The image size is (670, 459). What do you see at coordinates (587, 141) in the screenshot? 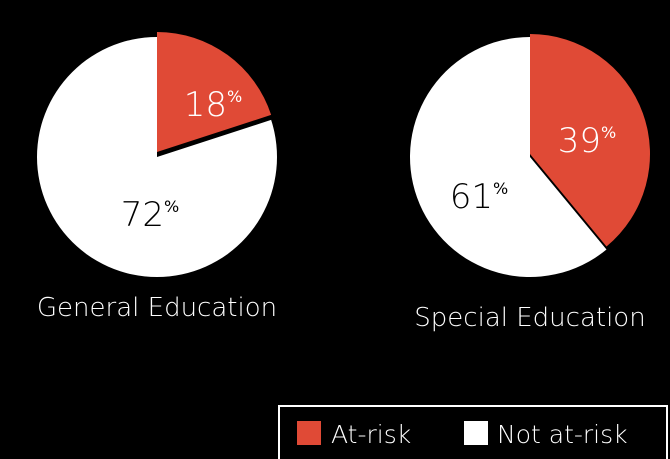
I see `data-label-at-risk: 39%` at bounding box center [587, 141].